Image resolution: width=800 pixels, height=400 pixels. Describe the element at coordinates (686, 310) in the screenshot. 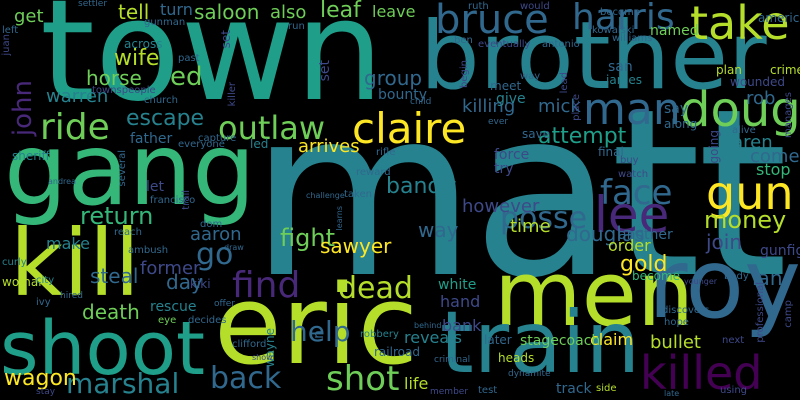

I see `word-using: discovers` at that location.